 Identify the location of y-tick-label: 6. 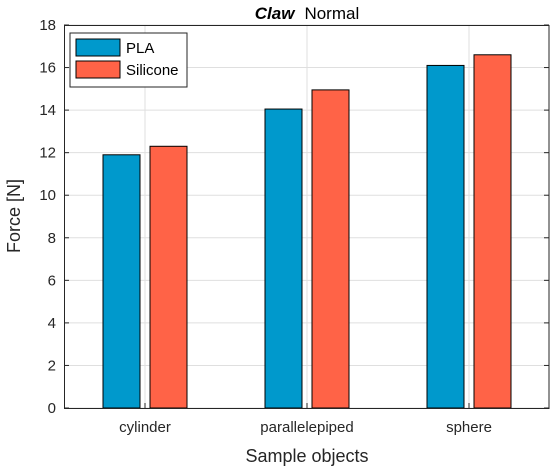
(52, 280).